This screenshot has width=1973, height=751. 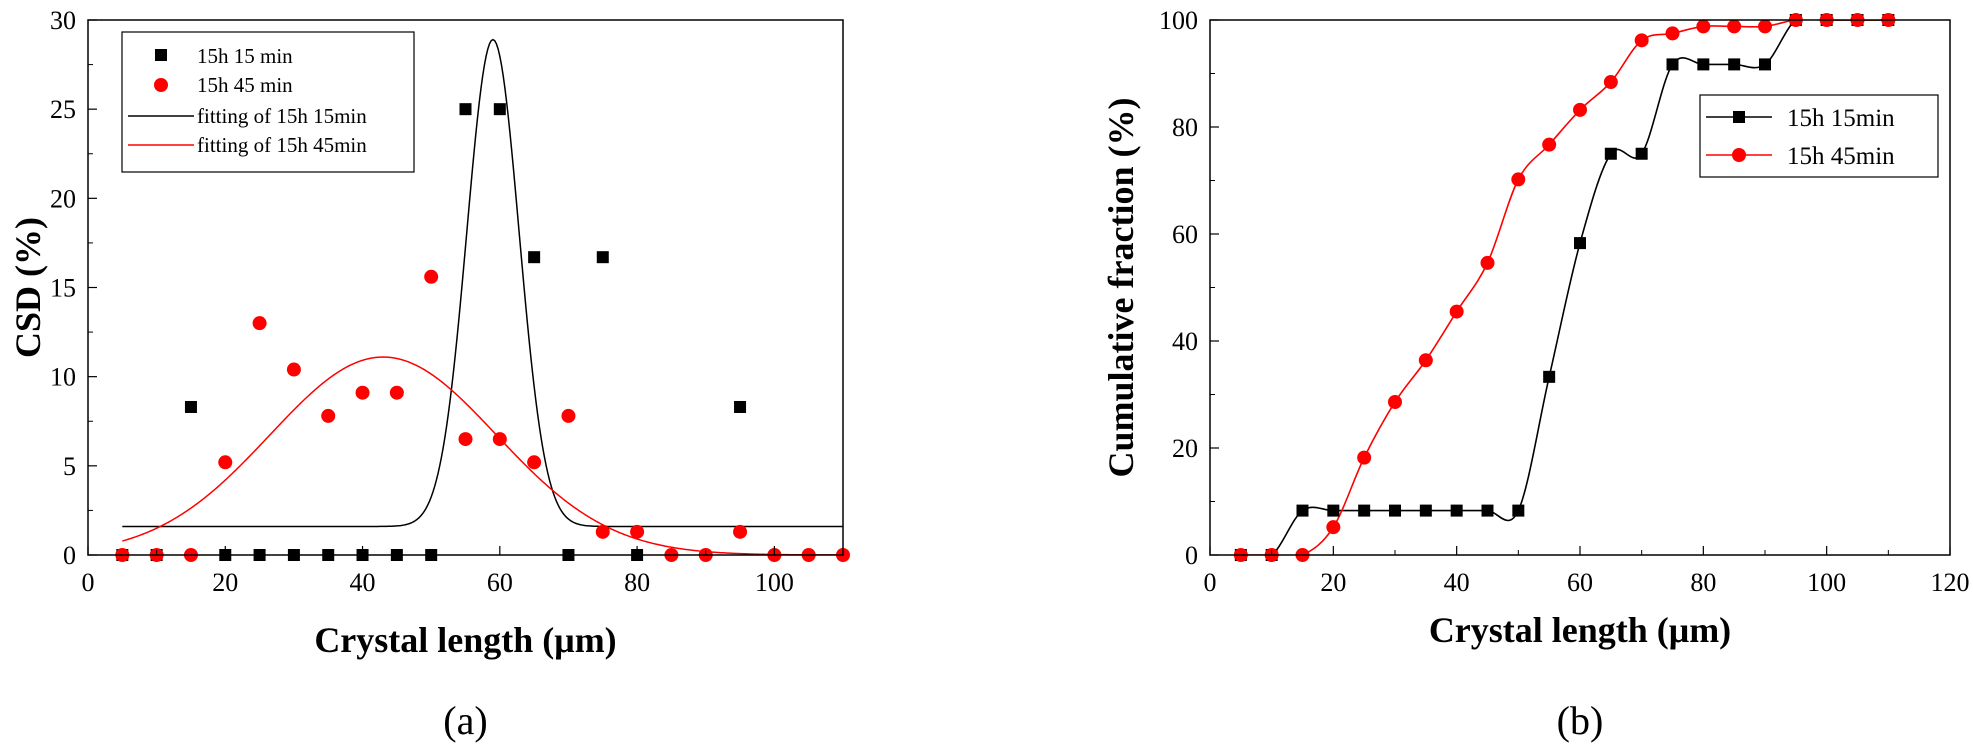 I want to click on y-tick-label: 100, so click(x=1178, y=20).